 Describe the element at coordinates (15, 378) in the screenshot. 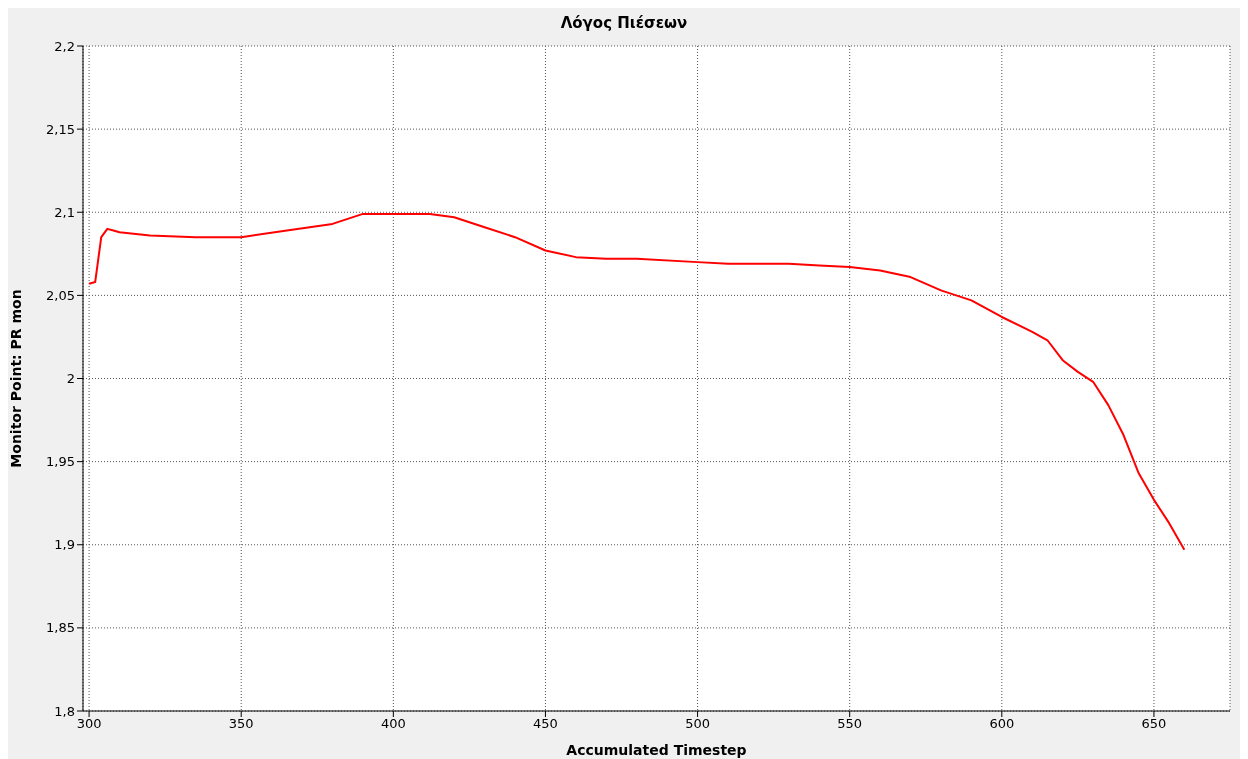

I see `y-axis-title: Monitor Point: PR mon` at that location.